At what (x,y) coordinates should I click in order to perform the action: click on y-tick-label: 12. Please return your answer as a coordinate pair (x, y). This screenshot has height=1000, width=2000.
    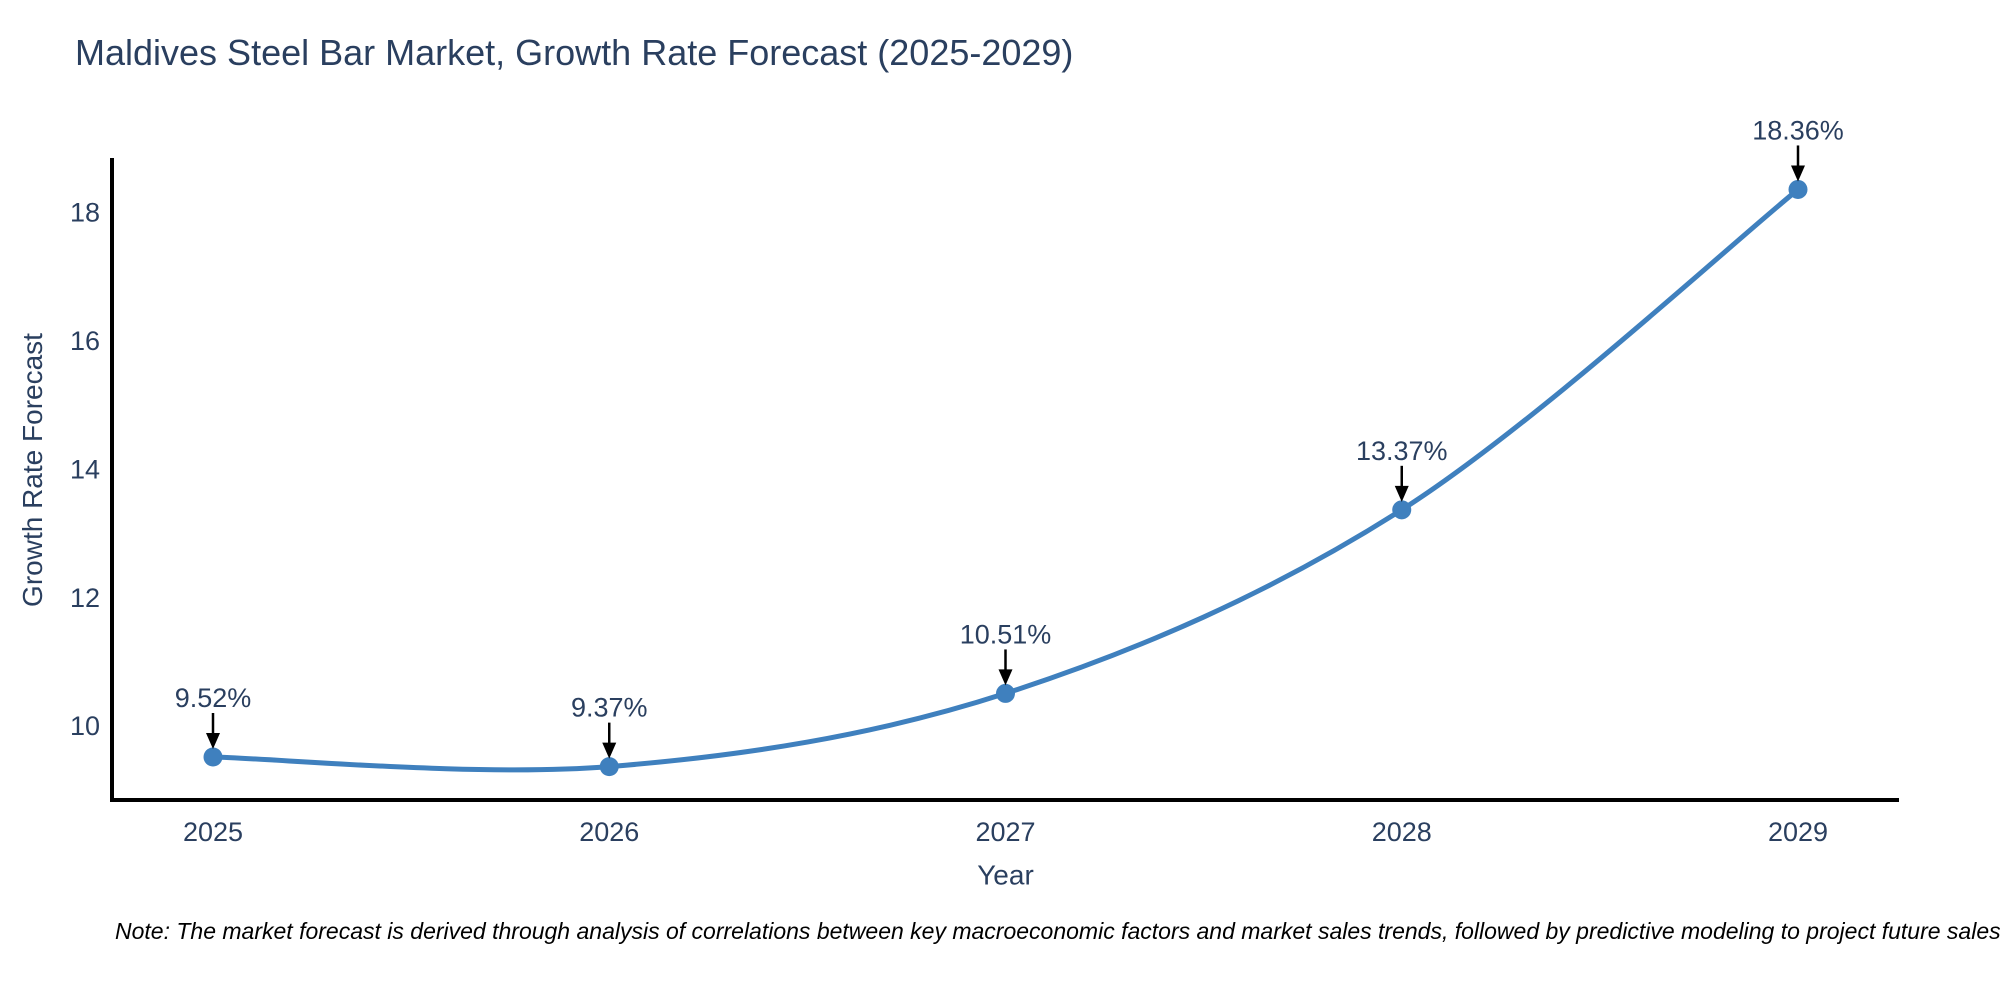
    Looking at the image, I should click on (85, 598).